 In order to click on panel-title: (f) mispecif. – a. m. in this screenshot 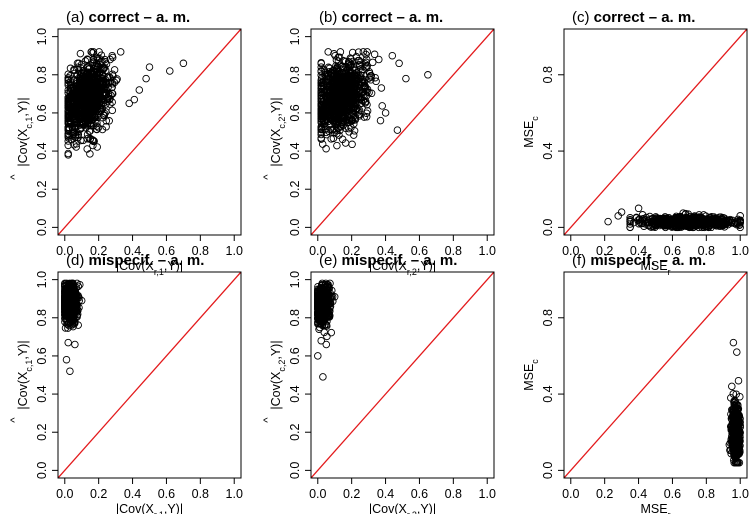, I will do `click(639, 260)`.